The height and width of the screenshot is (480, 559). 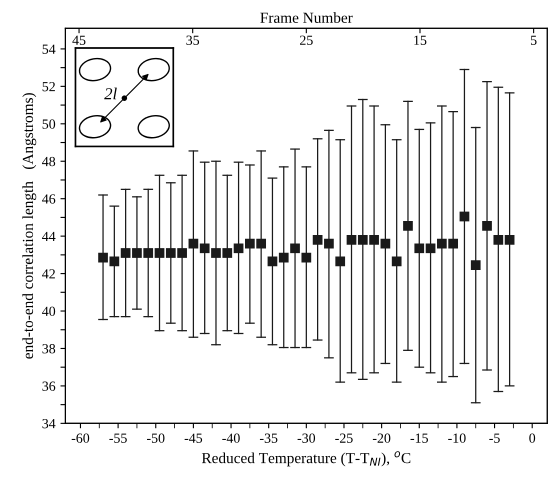 What do you see at coordinates (306, 458) in the screenshot?
I see `x-axis-title: Reduced Temperature (T-T$_{NI}$), $^{o}$C` at bounding box center [306, 458].